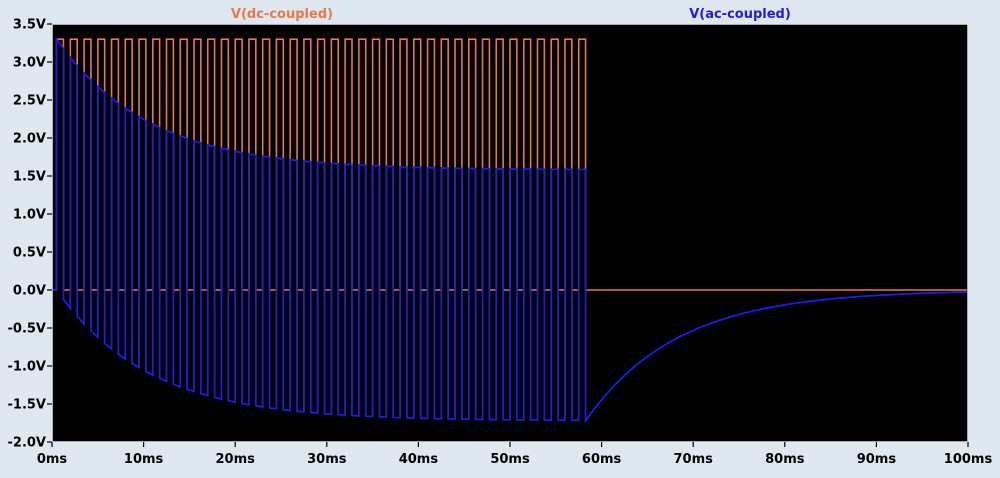 This screenshot has height=478, width=1000. I want to click on x-tick-label: 10ms, so click(144, 459).